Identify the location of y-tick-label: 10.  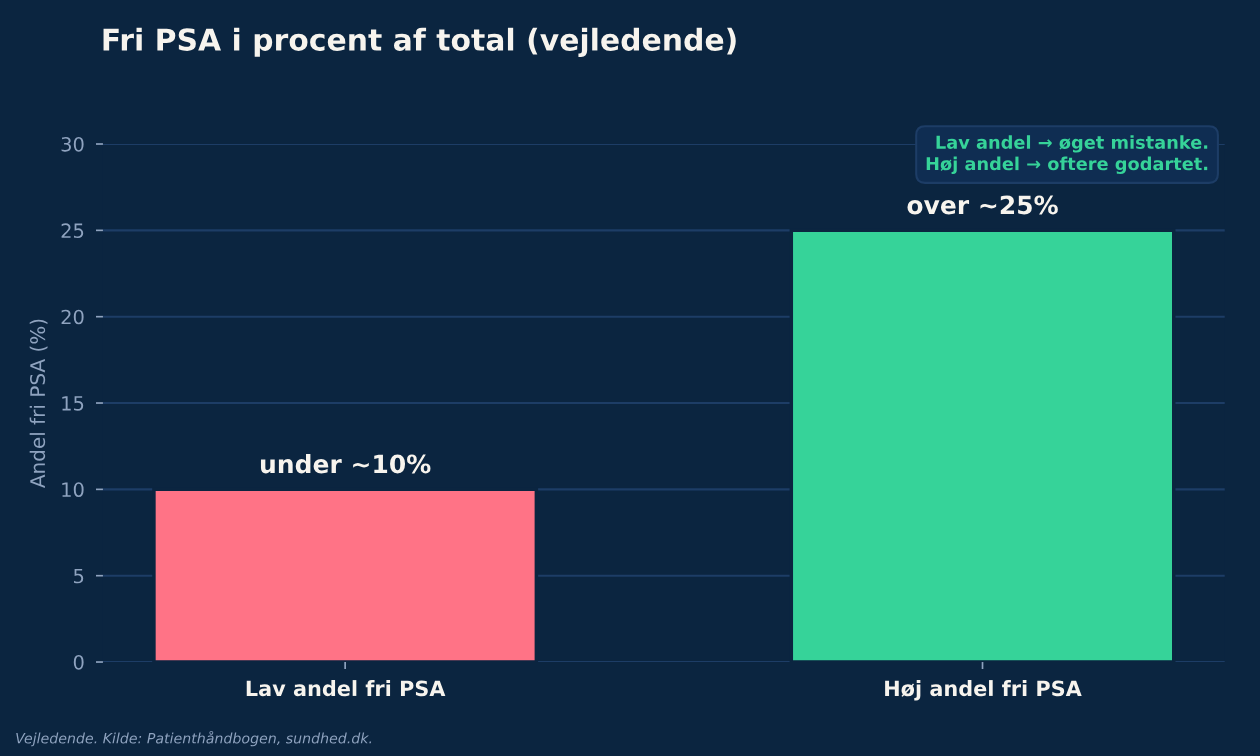
(73, 490).